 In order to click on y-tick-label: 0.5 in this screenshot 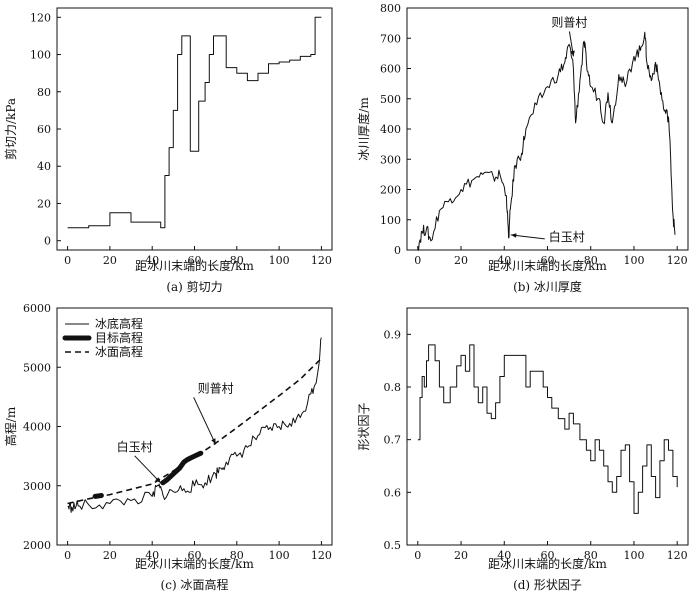, I will do `click(393, 545)`.